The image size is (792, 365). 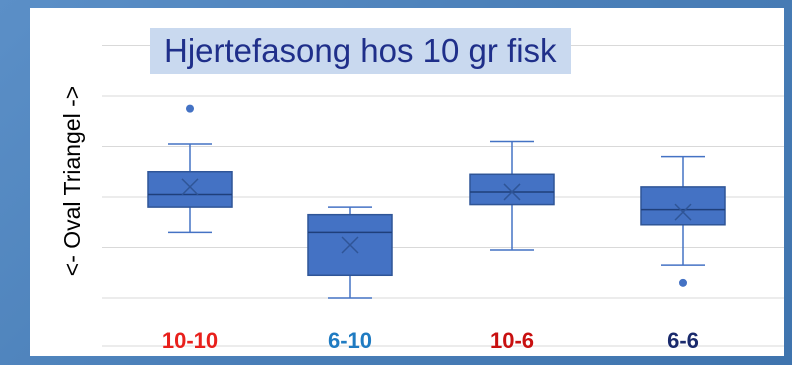 I want to click on category-label-6-6: 6-6, so click(x=683, y=340).